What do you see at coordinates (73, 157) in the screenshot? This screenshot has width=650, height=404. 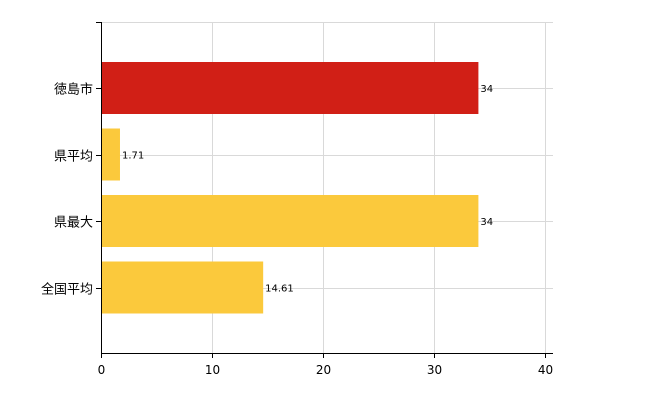 I see `category-label: 県平均` at bounding box center [73, 157].